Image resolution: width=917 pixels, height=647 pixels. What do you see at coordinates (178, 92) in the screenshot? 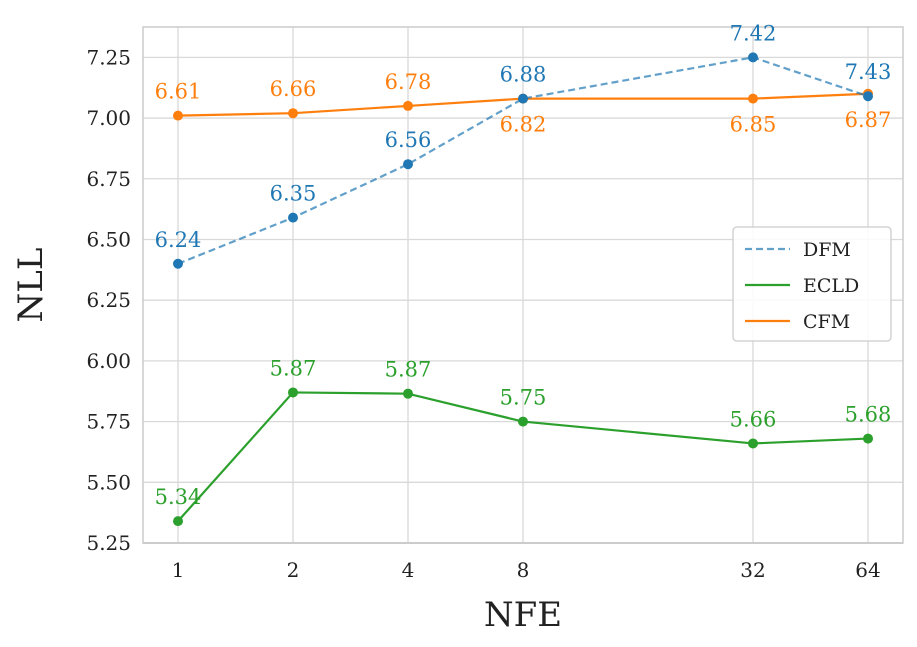
I see `data-label-cfm: 6.61` at bounding box center [178, 92].